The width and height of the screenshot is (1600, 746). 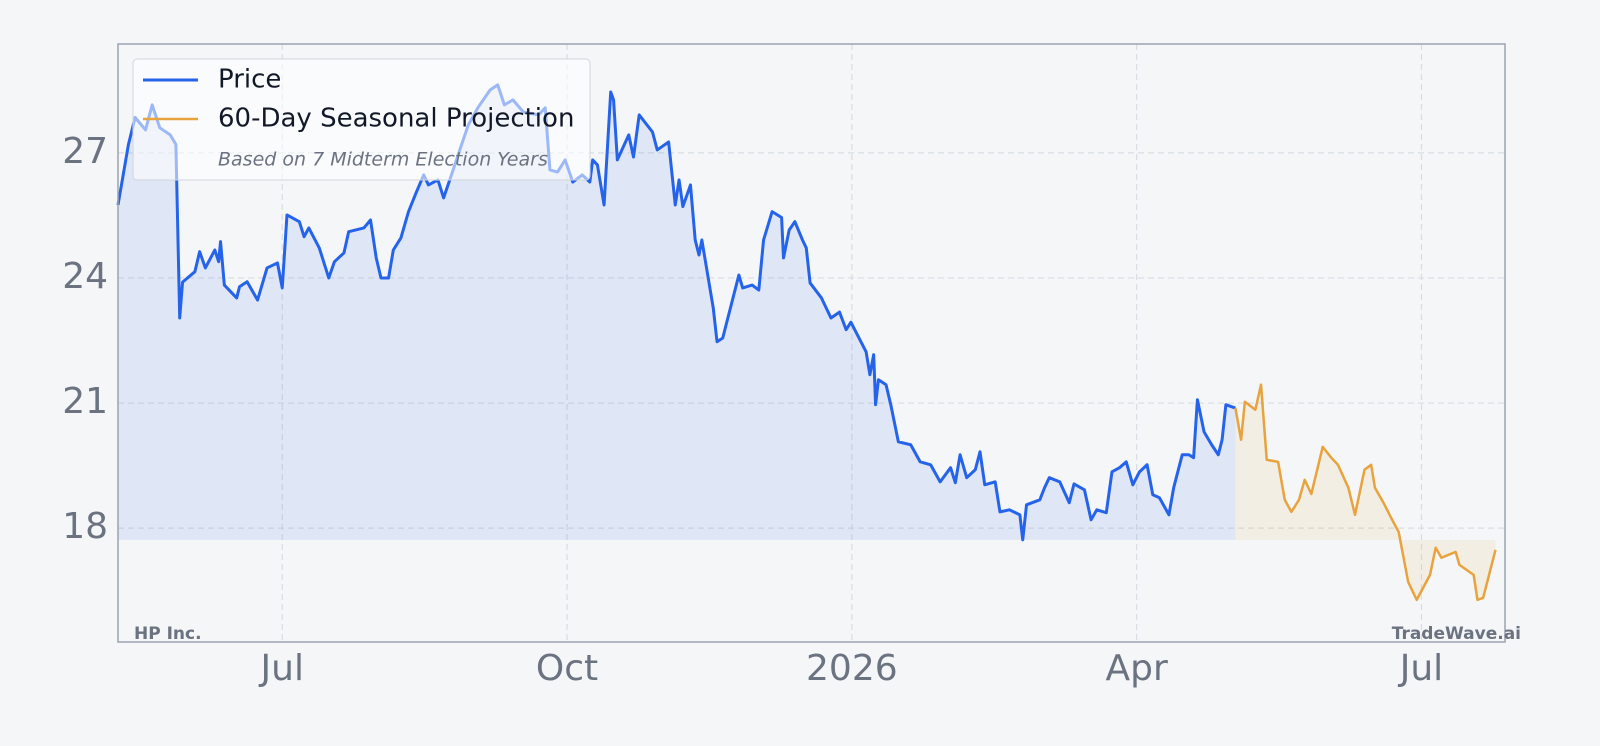 I want to click on y-tick-label: 18, so click(x=85, y=526).